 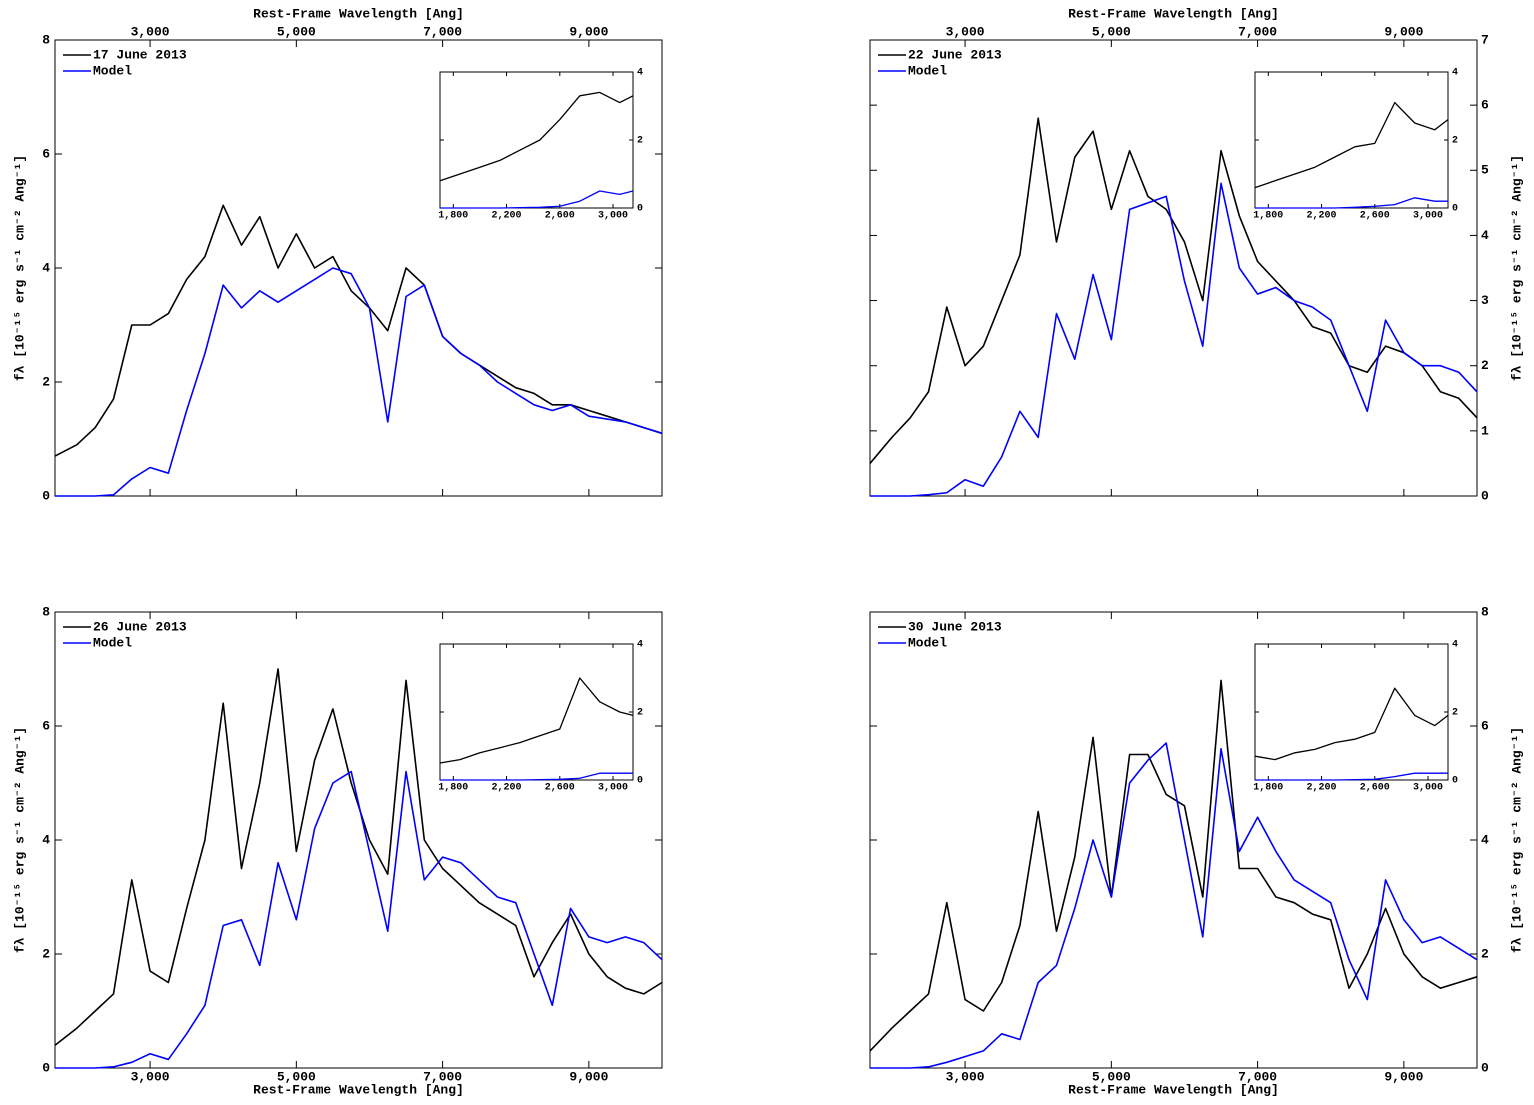 What do you see at coordinates (140, 54) in the screenshot?
I see `legend-label: 17 June 2013` at bounding box center [140, 54].